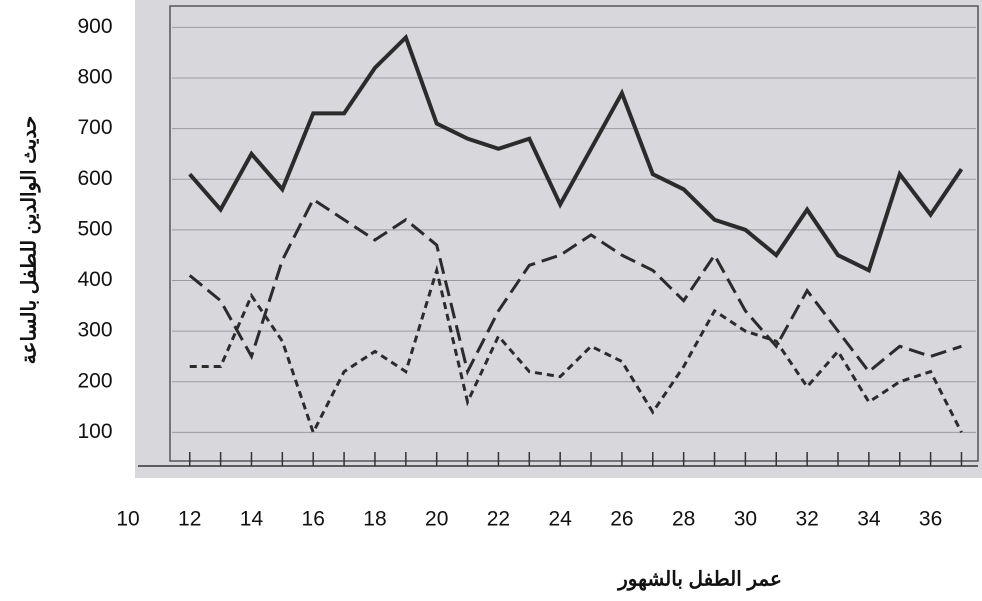  I want to click on x-tick-label: 34, so click(869, 519).